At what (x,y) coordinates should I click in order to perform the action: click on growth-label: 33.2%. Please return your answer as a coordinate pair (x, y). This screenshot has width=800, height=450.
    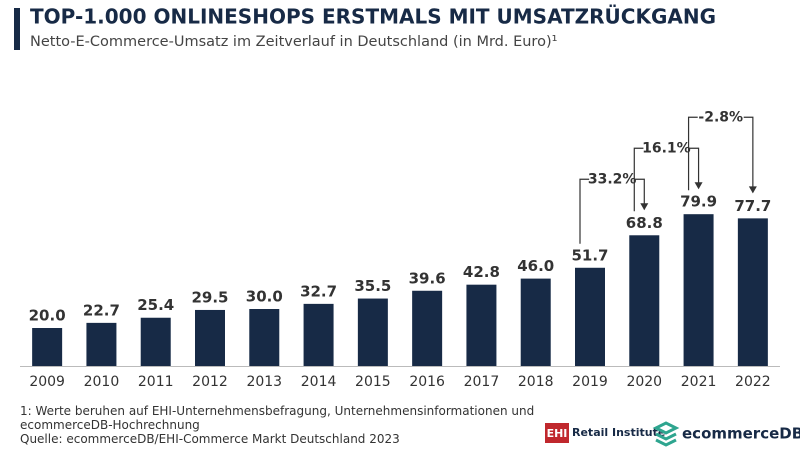
    Looking at the image, I should click on (612, 179).